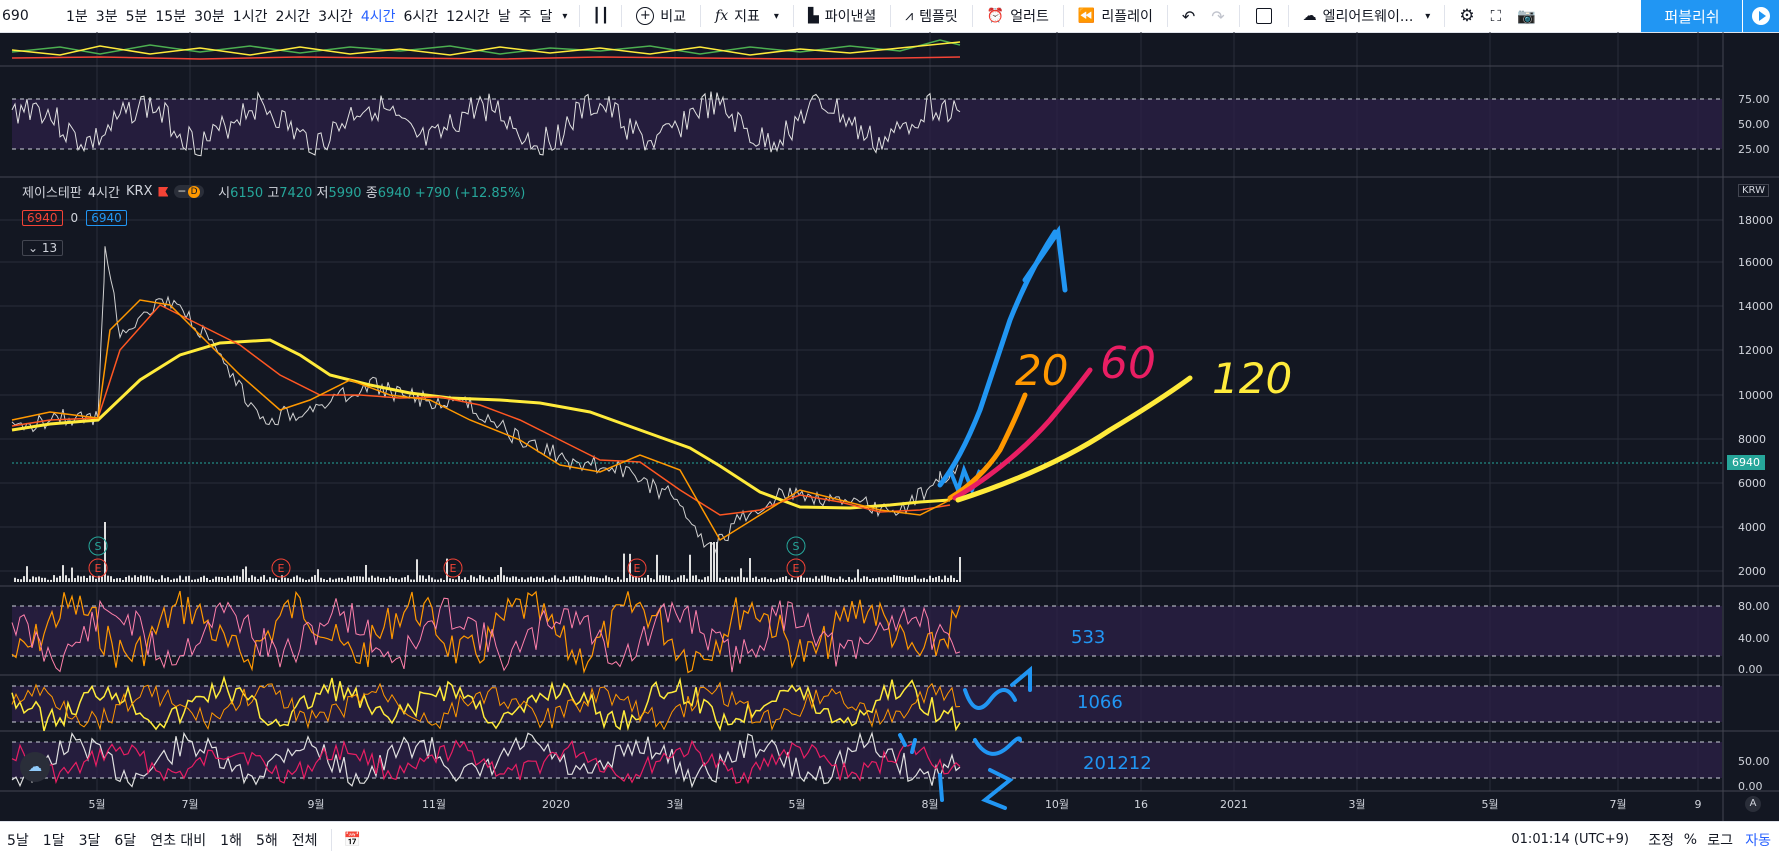 The image size is (1779, 857). I want to click on timeframe-7: 3시간, so click(335, 17).